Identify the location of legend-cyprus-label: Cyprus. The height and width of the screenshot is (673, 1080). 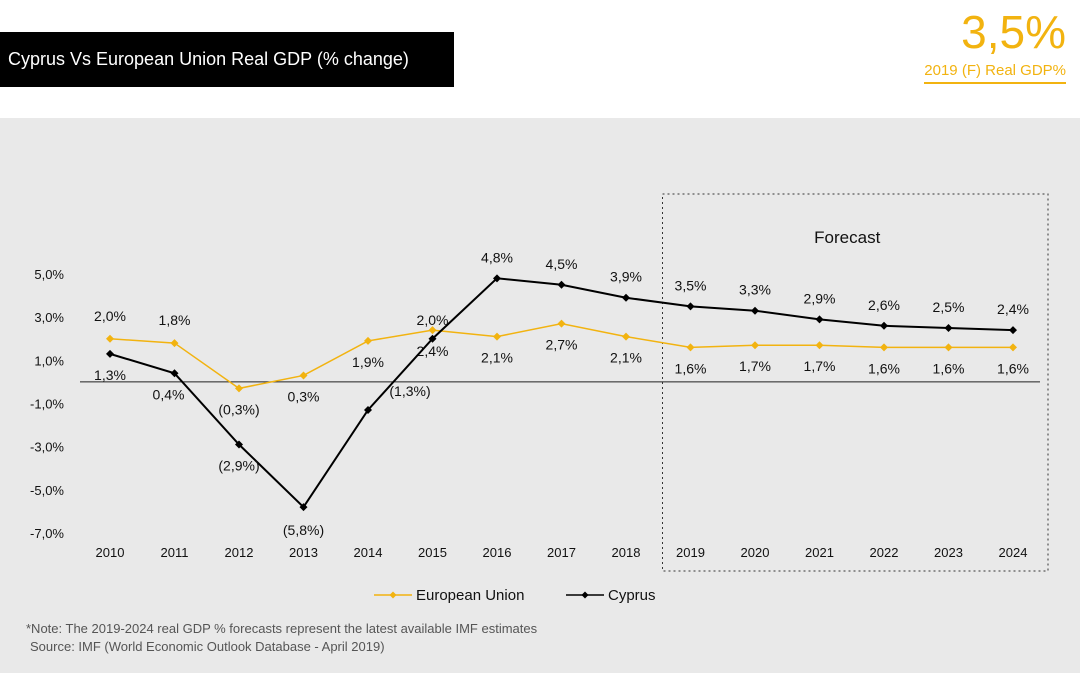
(632, 595).